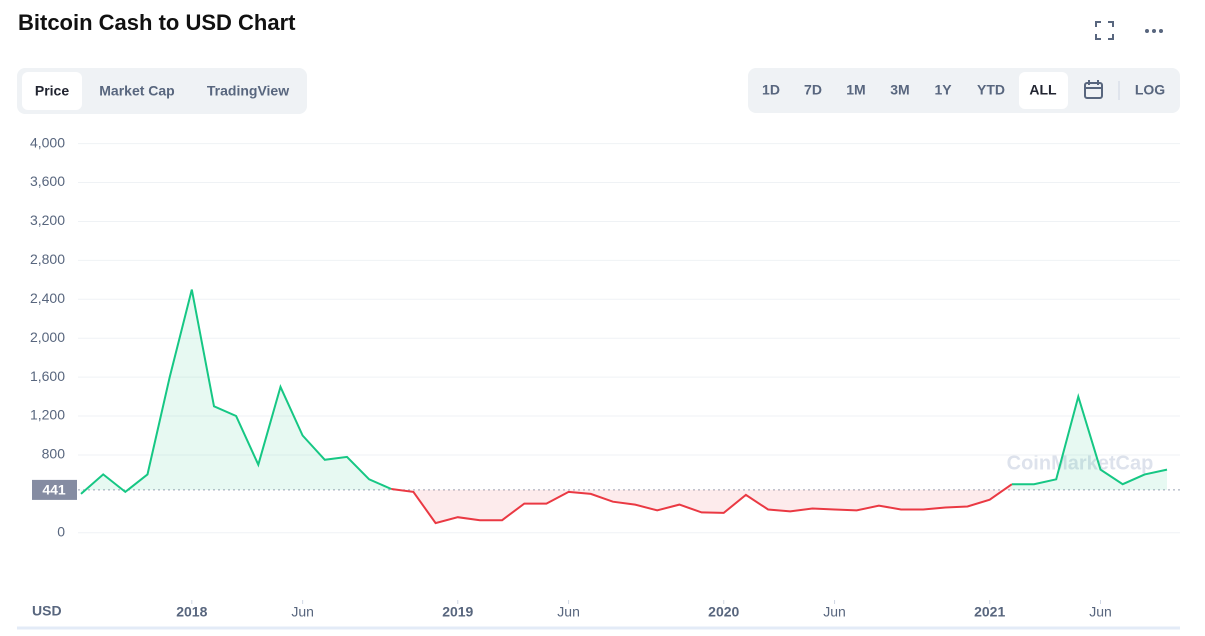 This screenshot has height=636, width=1205. I want to click on y-tick-label: 800, so click(54, 454).